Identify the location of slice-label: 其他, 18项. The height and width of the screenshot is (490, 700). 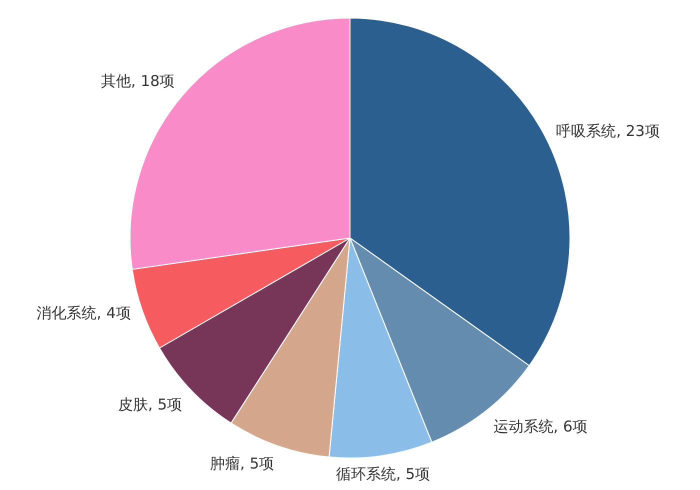
(138, 81).